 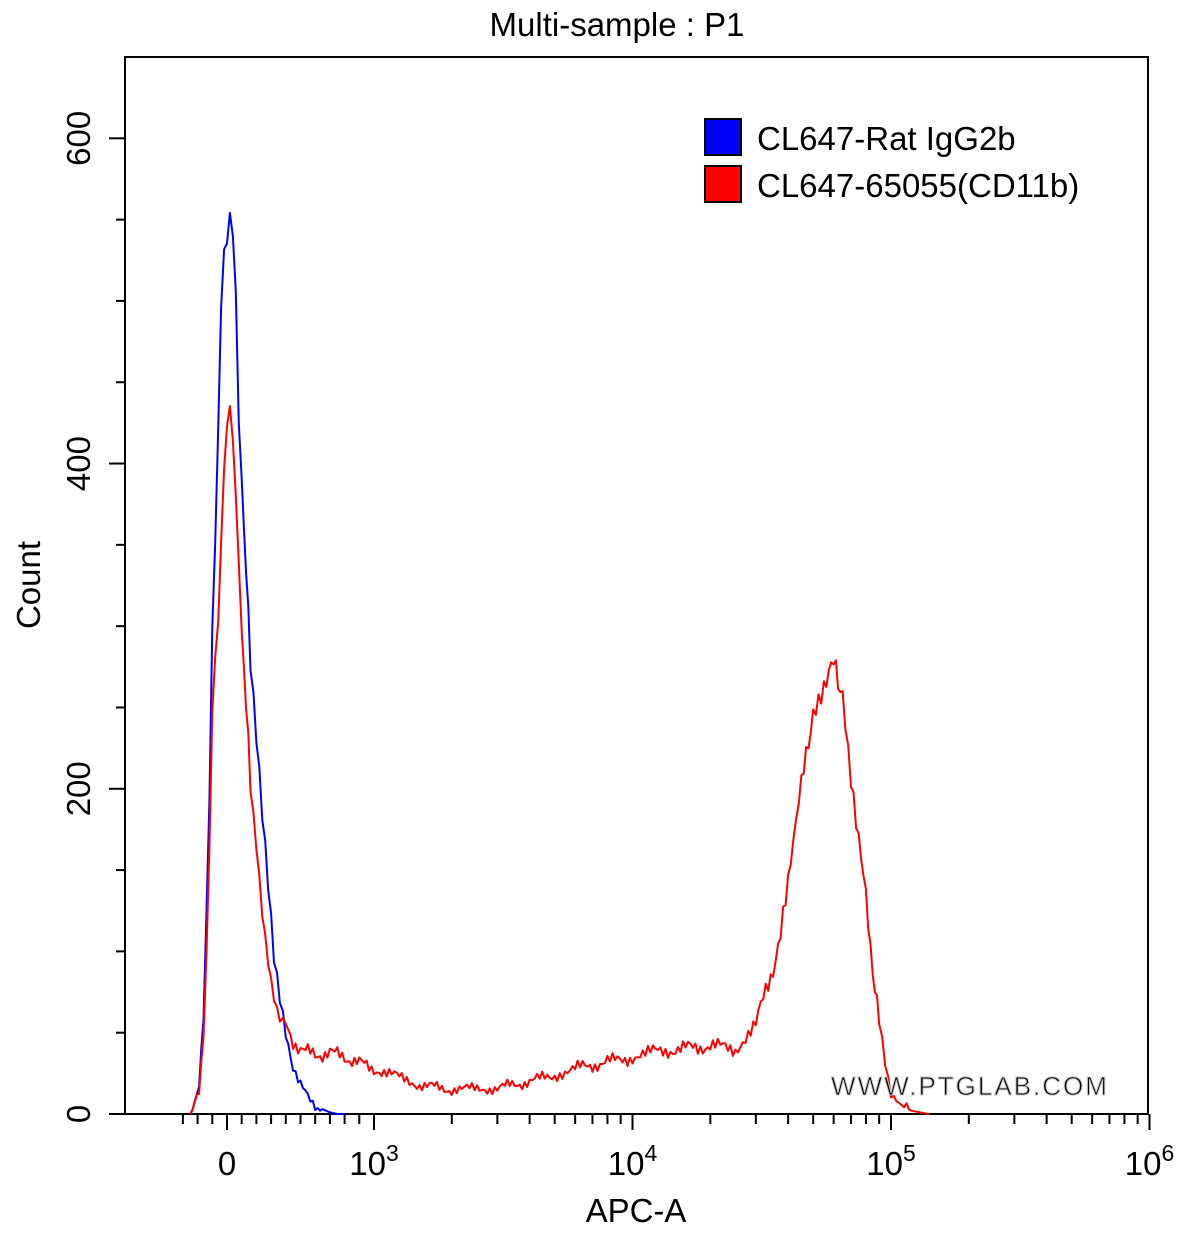 What do you see at coordinates (970, 1086) in the screenshot?
I see `watermark: WWW.PTGLAB.COM` at bounding box center [970, 1086].